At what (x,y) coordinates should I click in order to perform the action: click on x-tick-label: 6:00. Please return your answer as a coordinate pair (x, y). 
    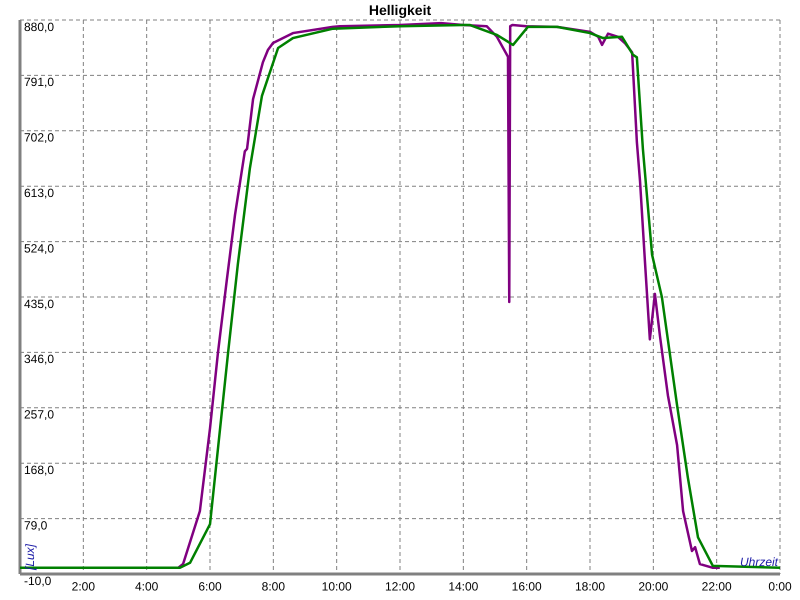
    Looking at the image, I should click on (210, 587).